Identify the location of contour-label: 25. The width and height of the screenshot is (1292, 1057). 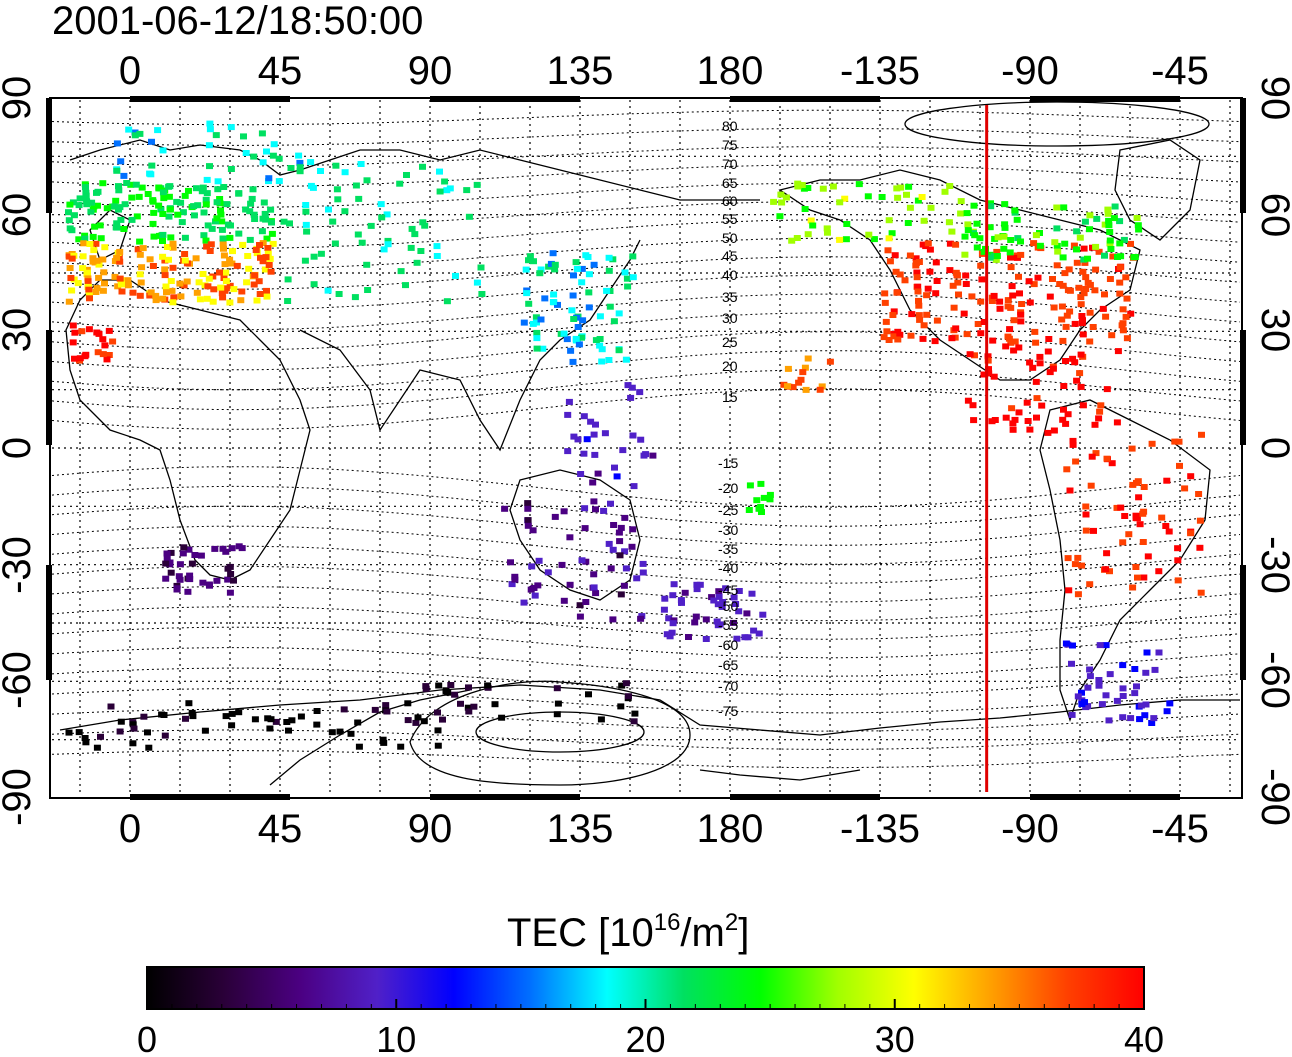
(730, 342).